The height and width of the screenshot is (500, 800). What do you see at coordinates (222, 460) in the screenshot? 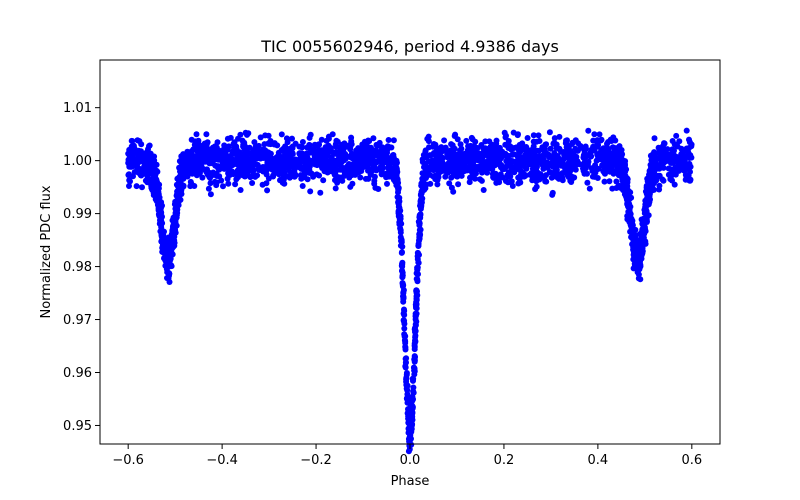
I see `x-tick-label: −0.4` at bounding box center [222, 460].